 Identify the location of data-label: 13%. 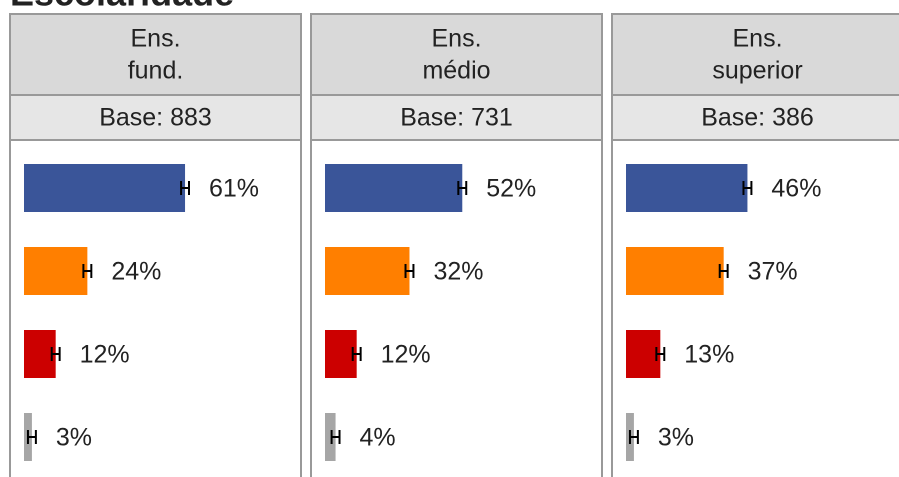
(709, 355).